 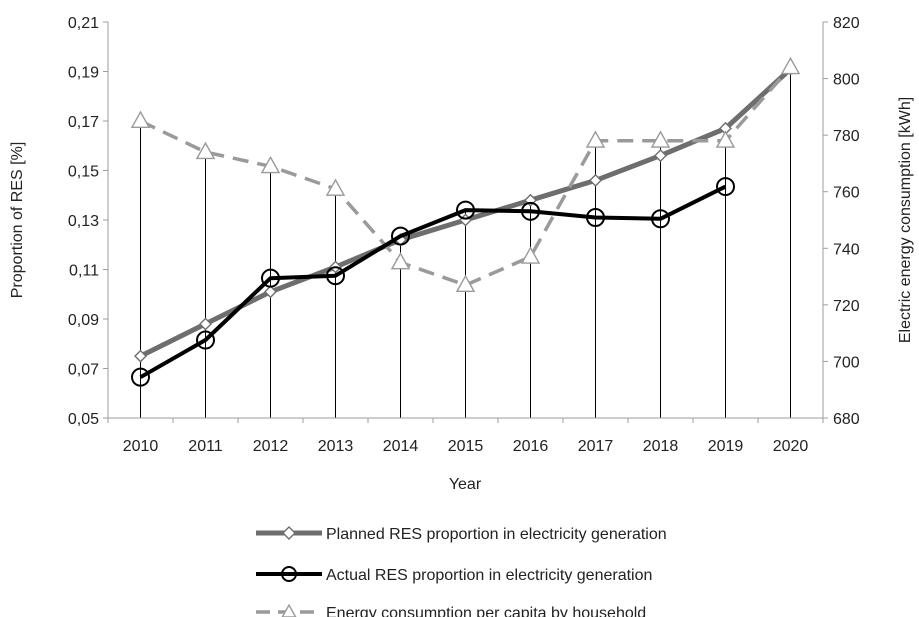 What do you see at coordinates (905, 220) in the screenshot?
I see `y-axis-right-title: Electric energy consumption [kWh]` at bounding box center [905, 220].